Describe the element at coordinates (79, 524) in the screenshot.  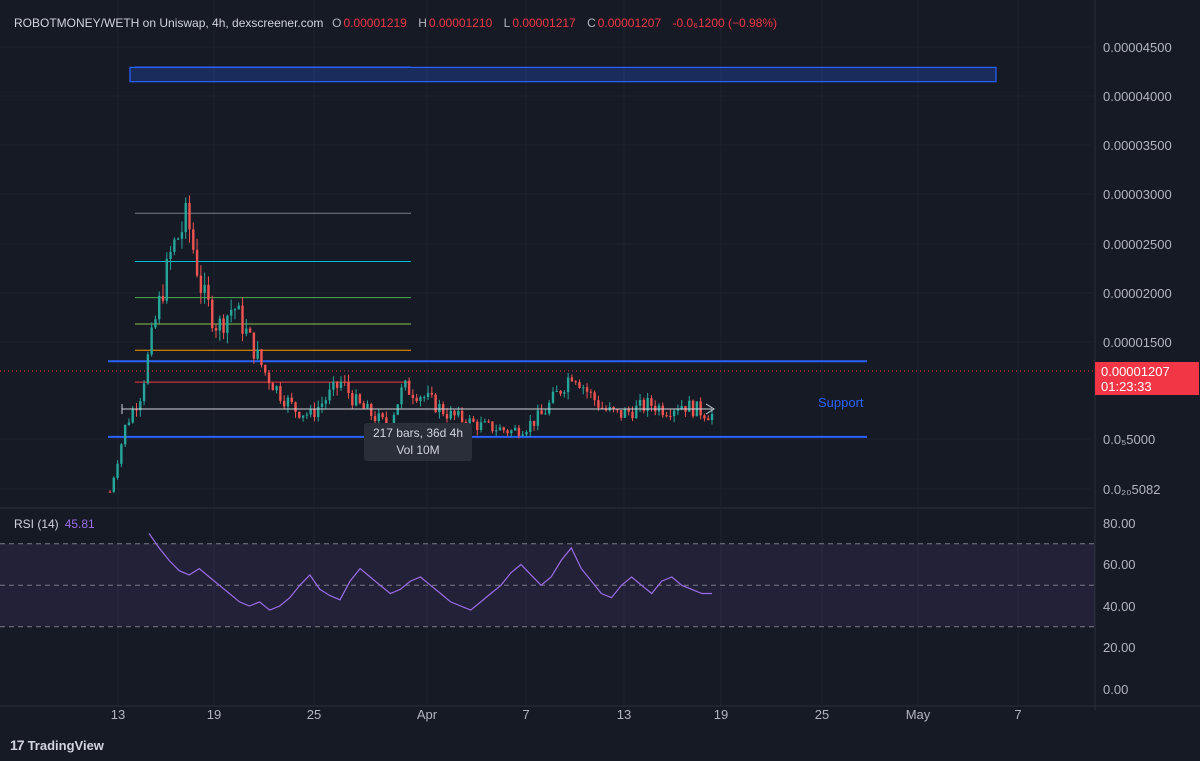
I see `rsi-value: 45.81` at that location.